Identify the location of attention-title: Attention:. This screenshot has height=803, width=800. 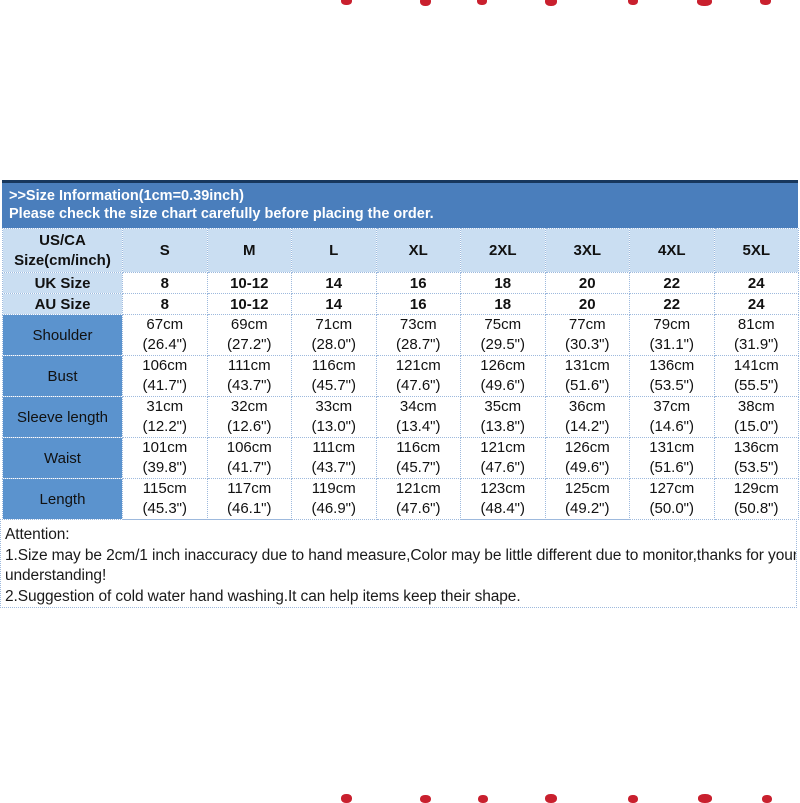
(37, 534).